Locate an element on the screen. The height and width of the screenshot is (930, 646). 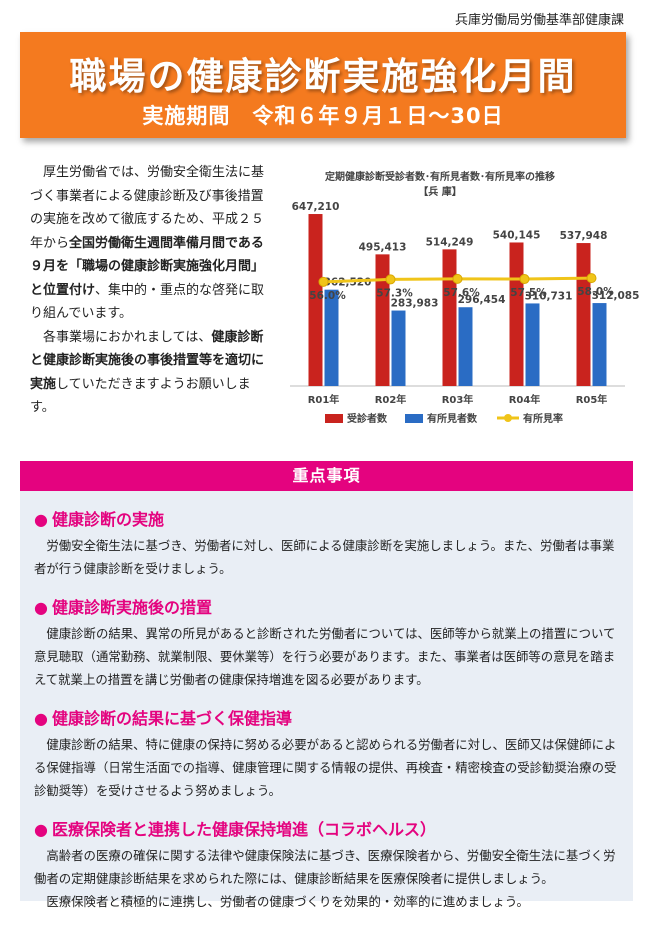
data-label-examinees: 540,145 is located at coordinates (517, 235).